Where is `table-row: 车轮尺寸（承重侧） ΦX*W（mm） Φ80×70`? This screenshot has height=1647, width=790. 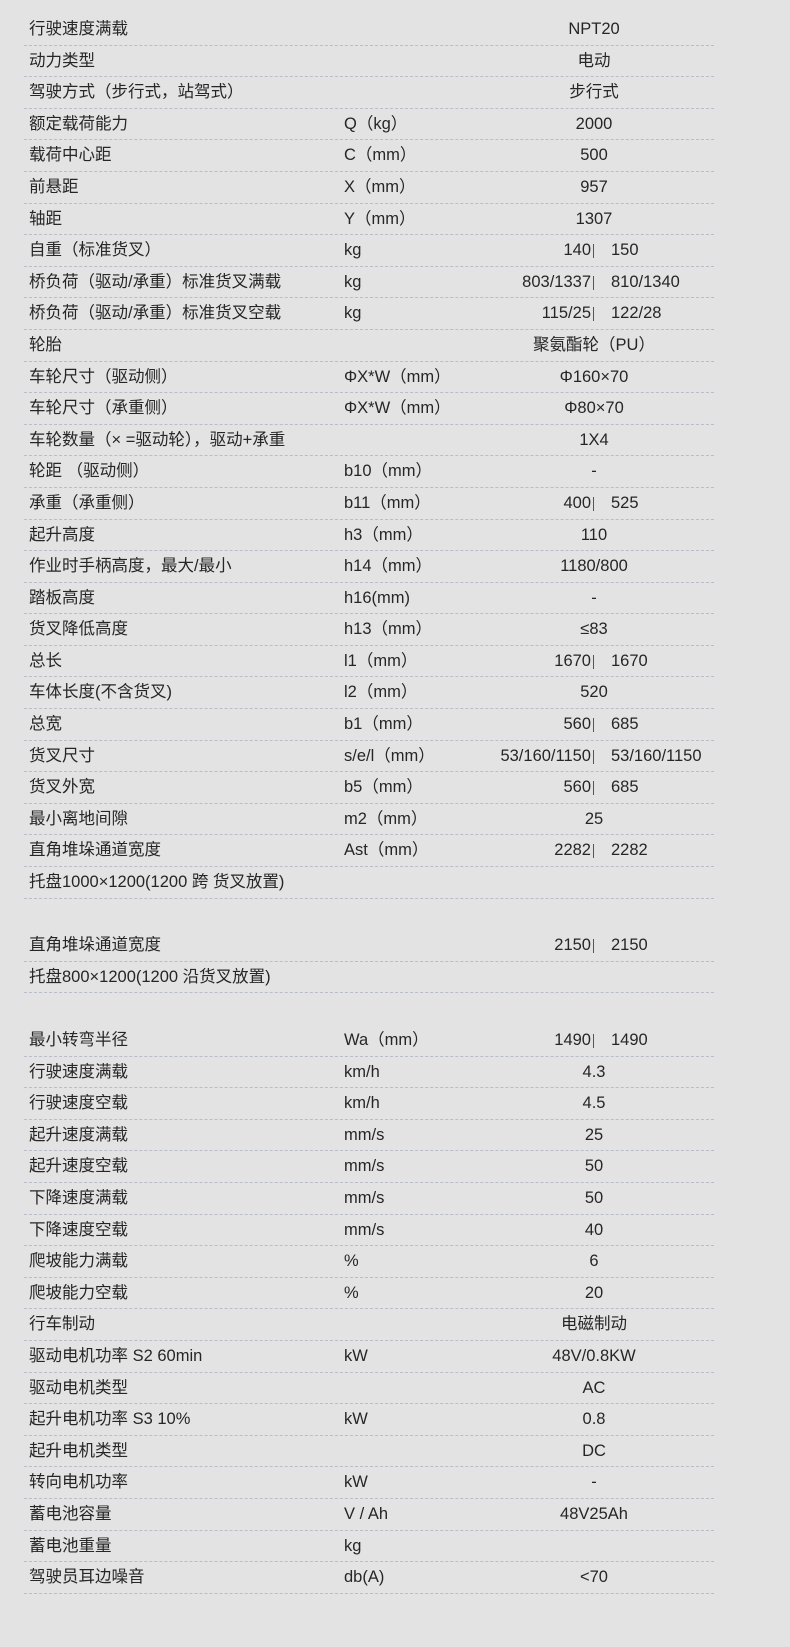 table-row: 车轮尺寸（承重侧） ΦX*W（mm） Φ80×70 is located at coordinates (369, 409).